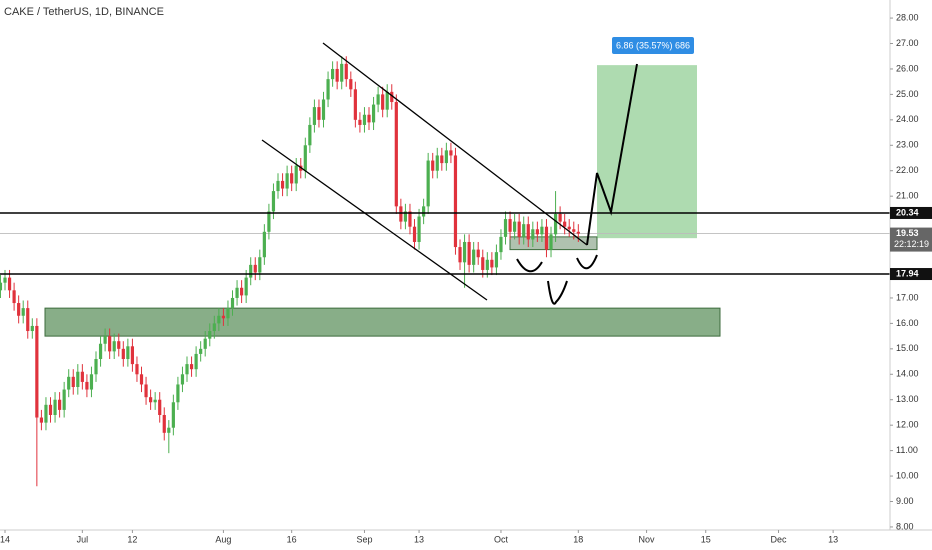 This screenshot has height=550, width=932. Describe the element at coordinates (907, 374) in the screenshot. I see `y-tick-label: 14.00` at that location.